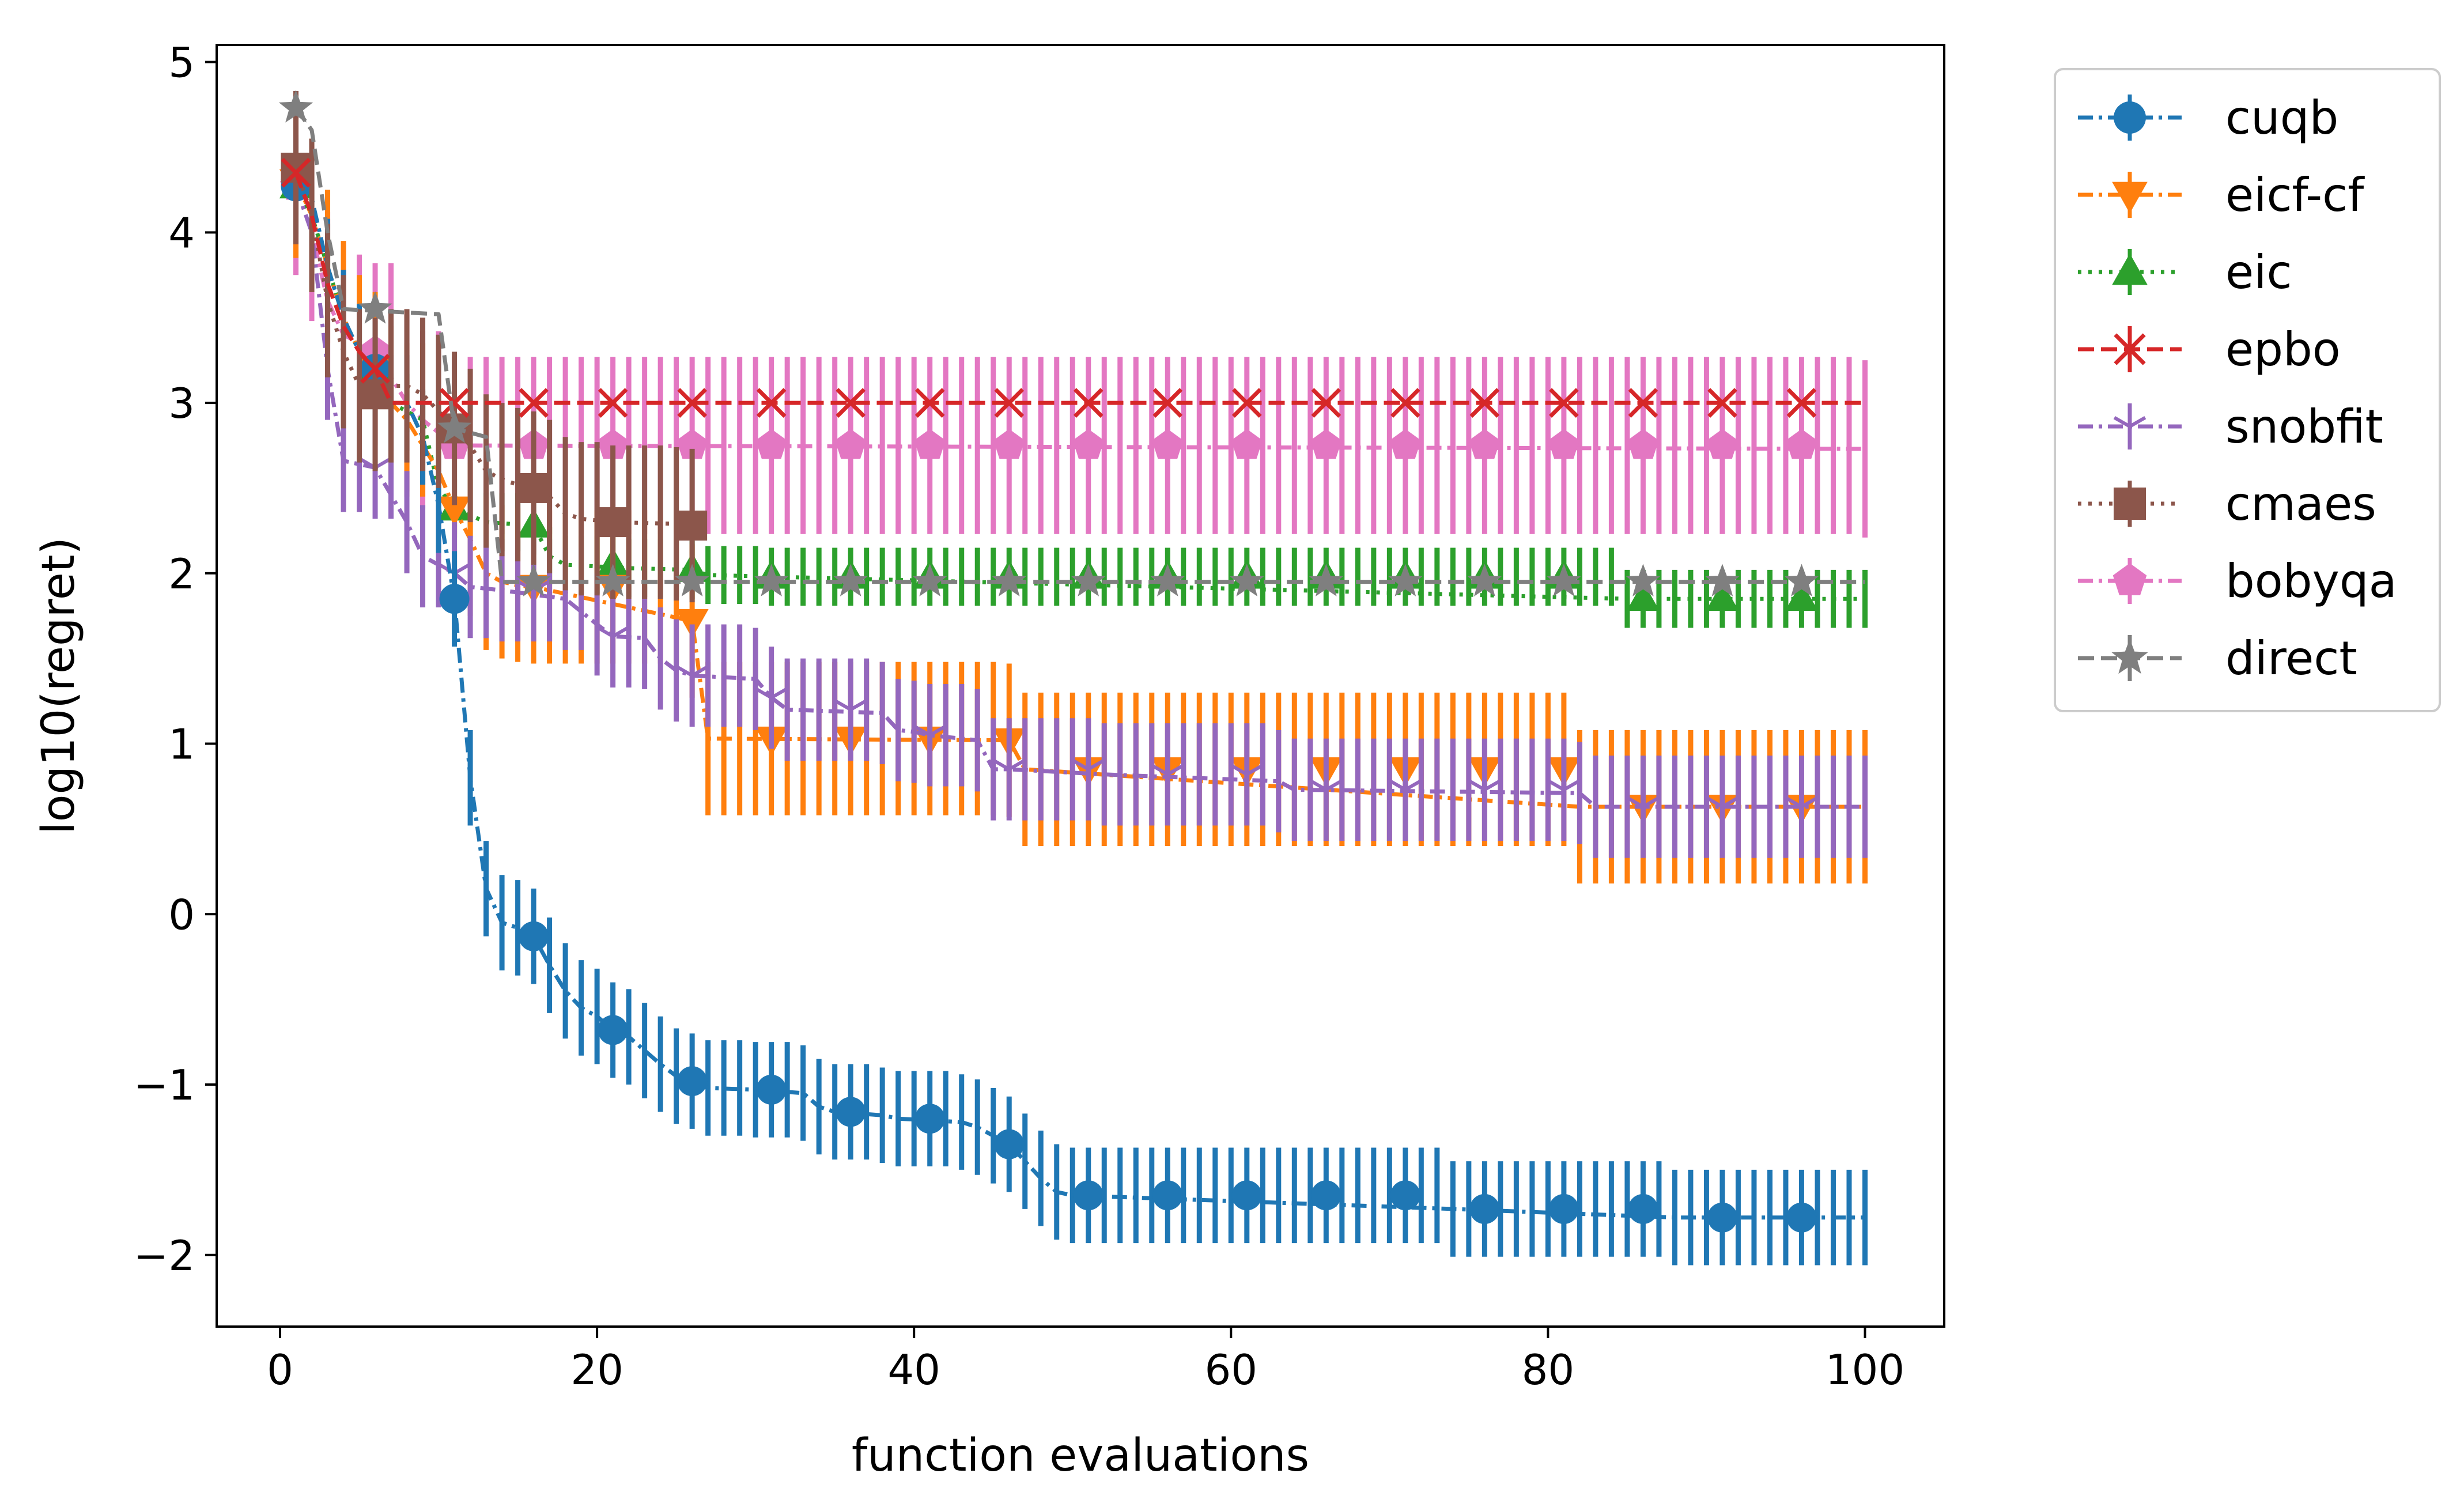  What do you see at coordinates (1080, 1456) in the screenshot?
I see `x-axis-label: function evaluations` at bounding box center [1080, 1456].